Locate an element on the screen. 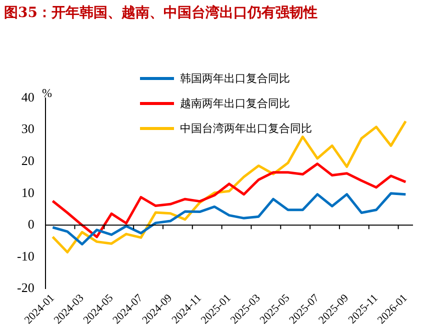 This screenshot has width=443, height=334. legend-label: 韩国两年出口复合同比 is located at coordinates (235, 78).